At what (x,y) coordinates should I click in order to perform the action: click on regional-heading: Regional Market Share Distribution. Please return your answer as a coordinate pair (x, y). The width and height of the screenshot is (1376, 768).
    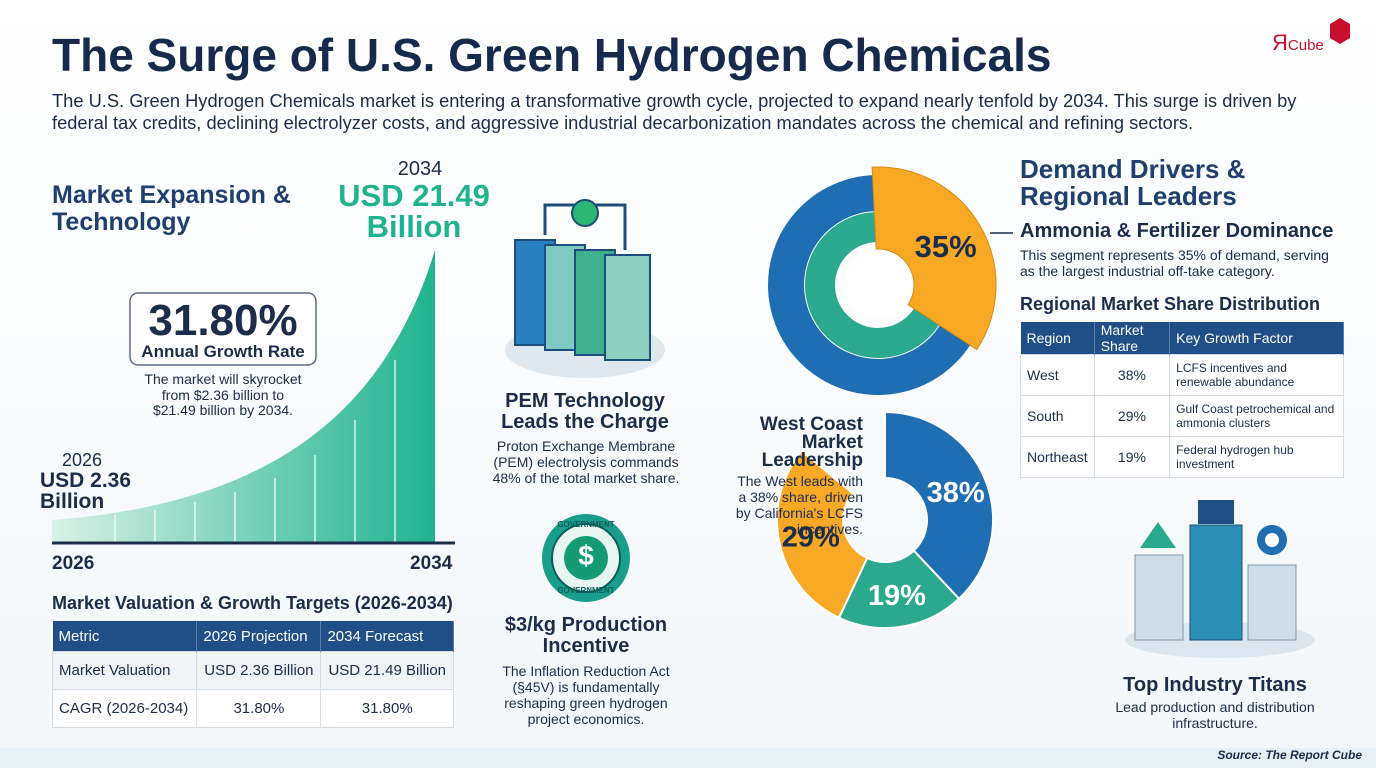
    Looking at the image, I should click on (1170, 304).